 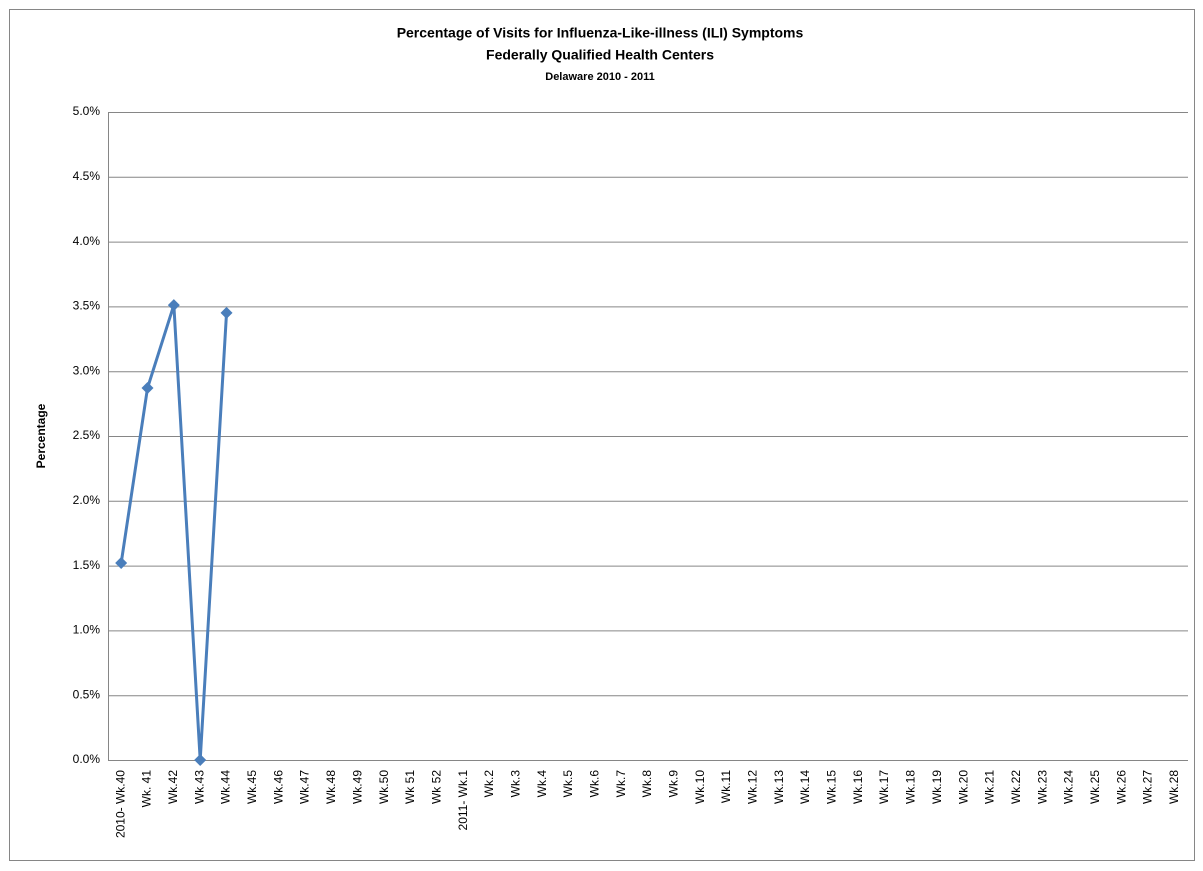 I want to click on x-tick-label: Wk.3, so click(x=515, y=784).